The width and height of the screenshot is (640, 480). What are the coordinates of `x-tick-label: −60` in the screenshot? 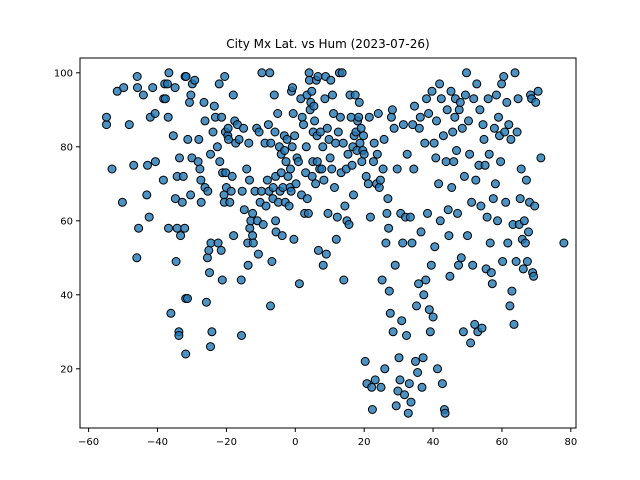 It's located at (88, 442).